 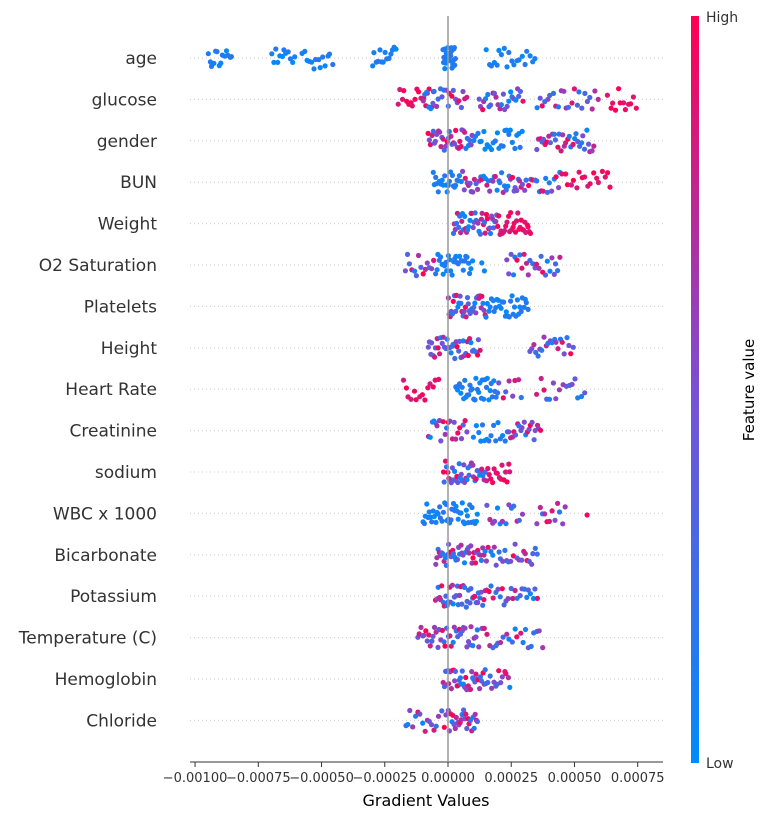 I want to click on x-axis-title: Gradient Values, so click(x=426, y=800).